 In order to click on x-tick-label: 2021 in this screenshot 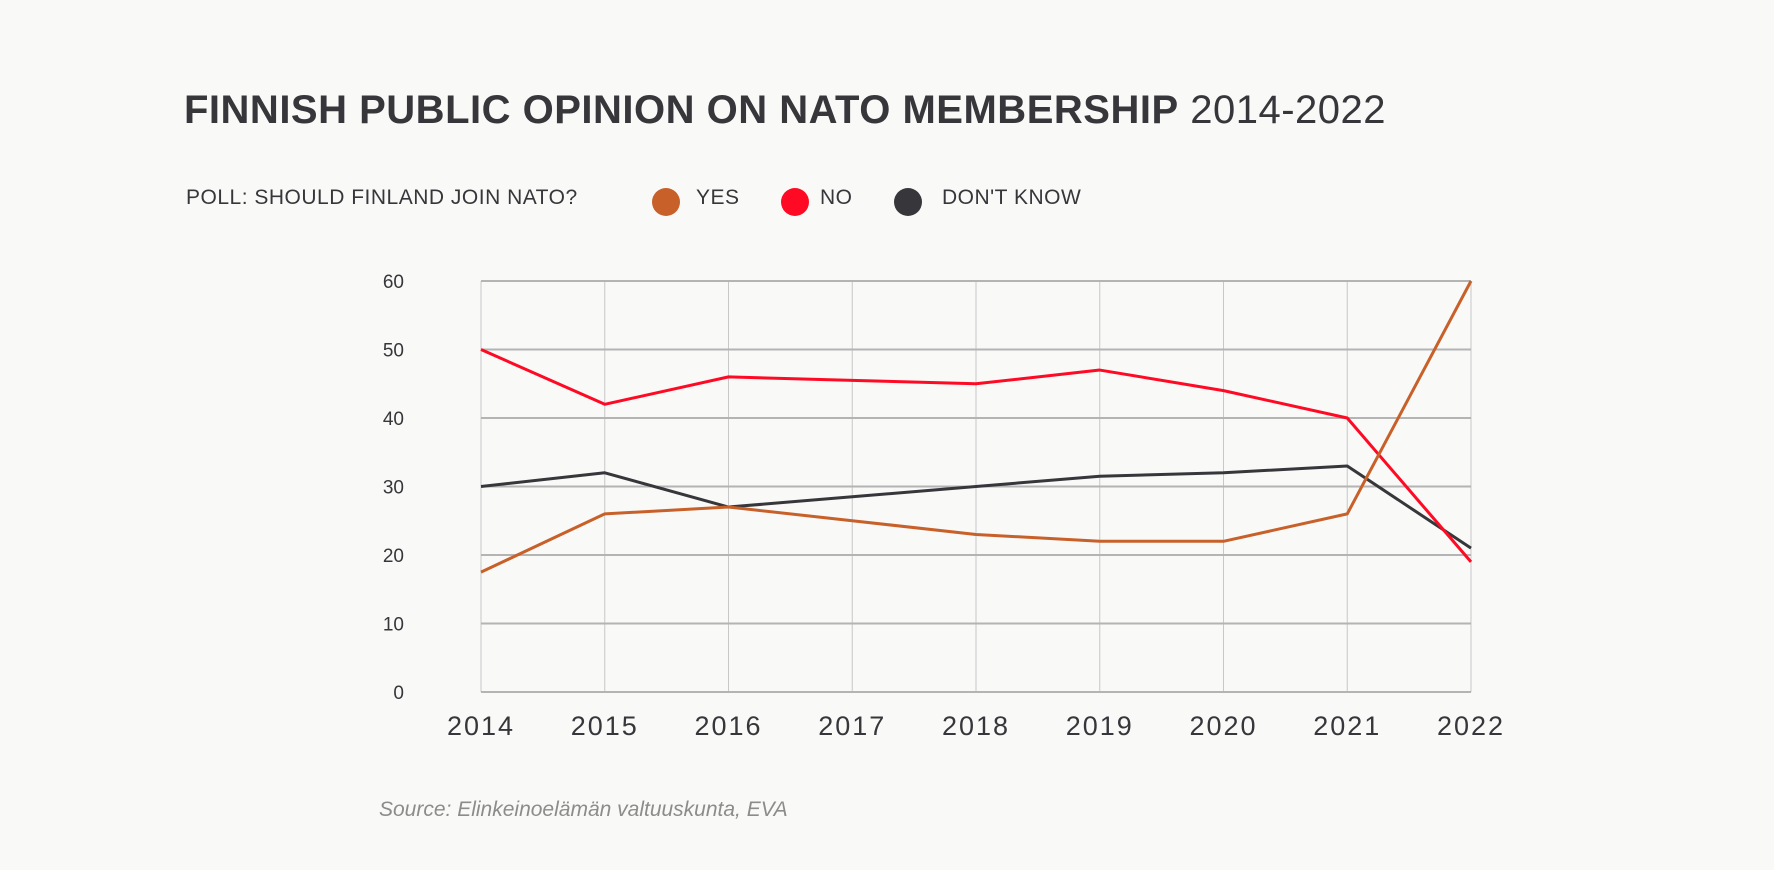, I will do `click(1347, 726)`.